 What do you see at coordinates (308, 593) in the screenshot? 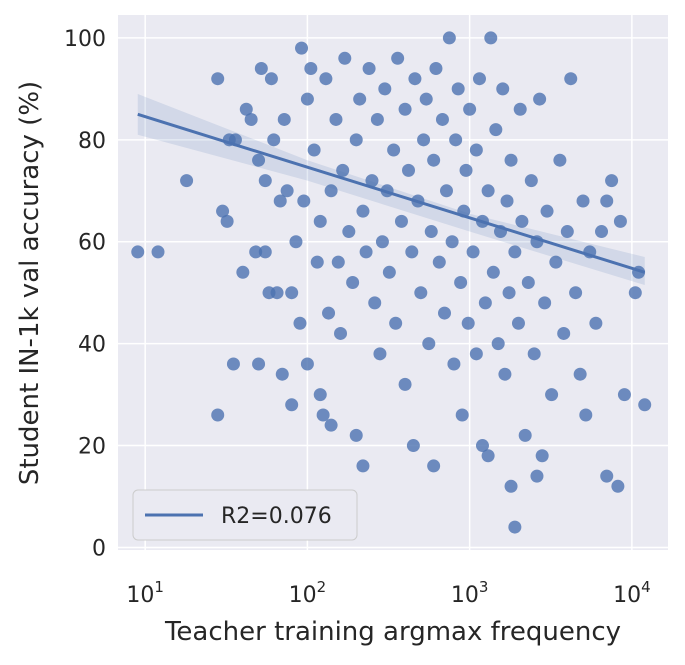
I see `x-tick-label: 10²` at bounding box center [308, 593].